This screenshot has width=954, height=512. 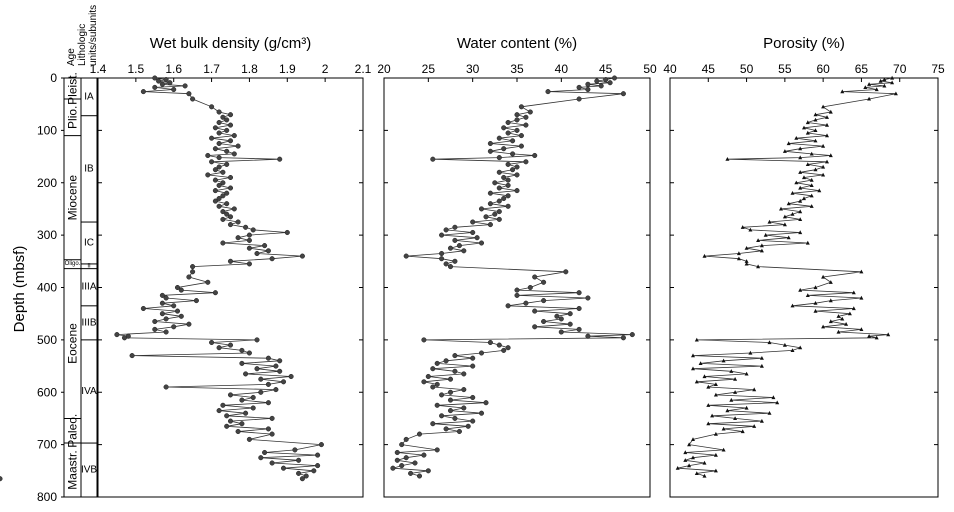 What do you see at coordinates (900, 69) in the screenshot?
I see `x-tick-label: 70` at bounding box center [900, 69].